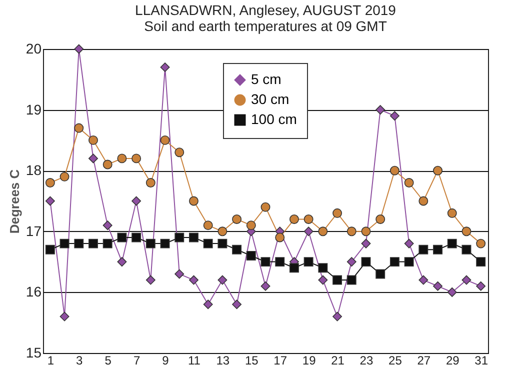 The width and height of the screenshot is (508, 378). Describe the element at coordinates (80, 361) in the screenshot. I see `x-tick-label: 3` at that location.